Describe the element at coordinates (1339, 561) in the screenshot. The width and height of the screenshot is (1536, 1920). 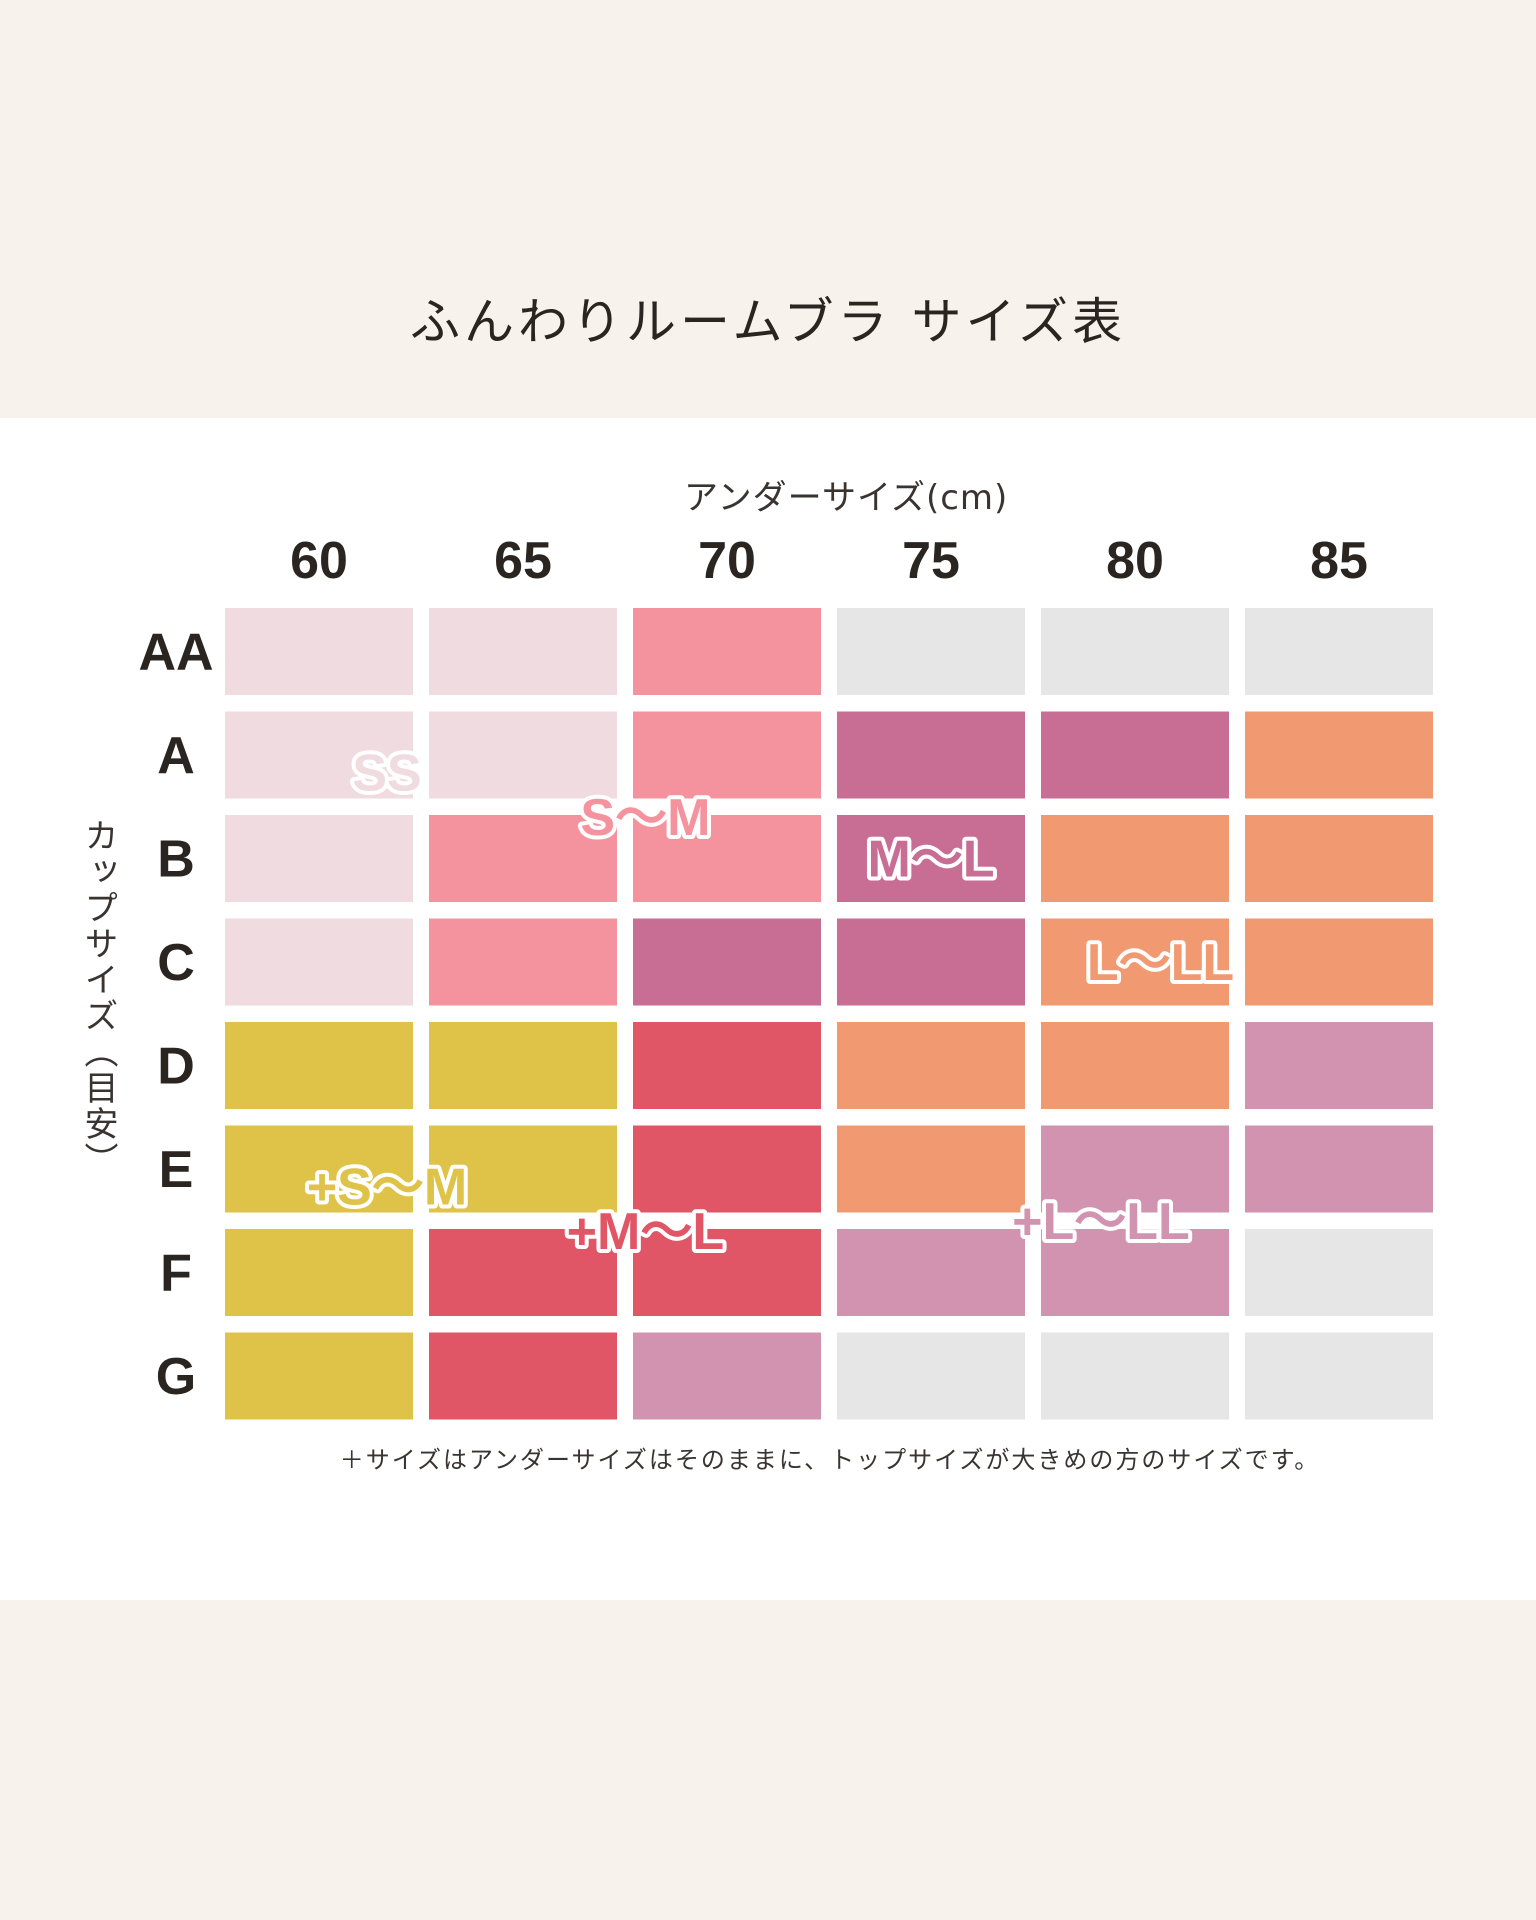
I see `column-header-85: 85` at that location.